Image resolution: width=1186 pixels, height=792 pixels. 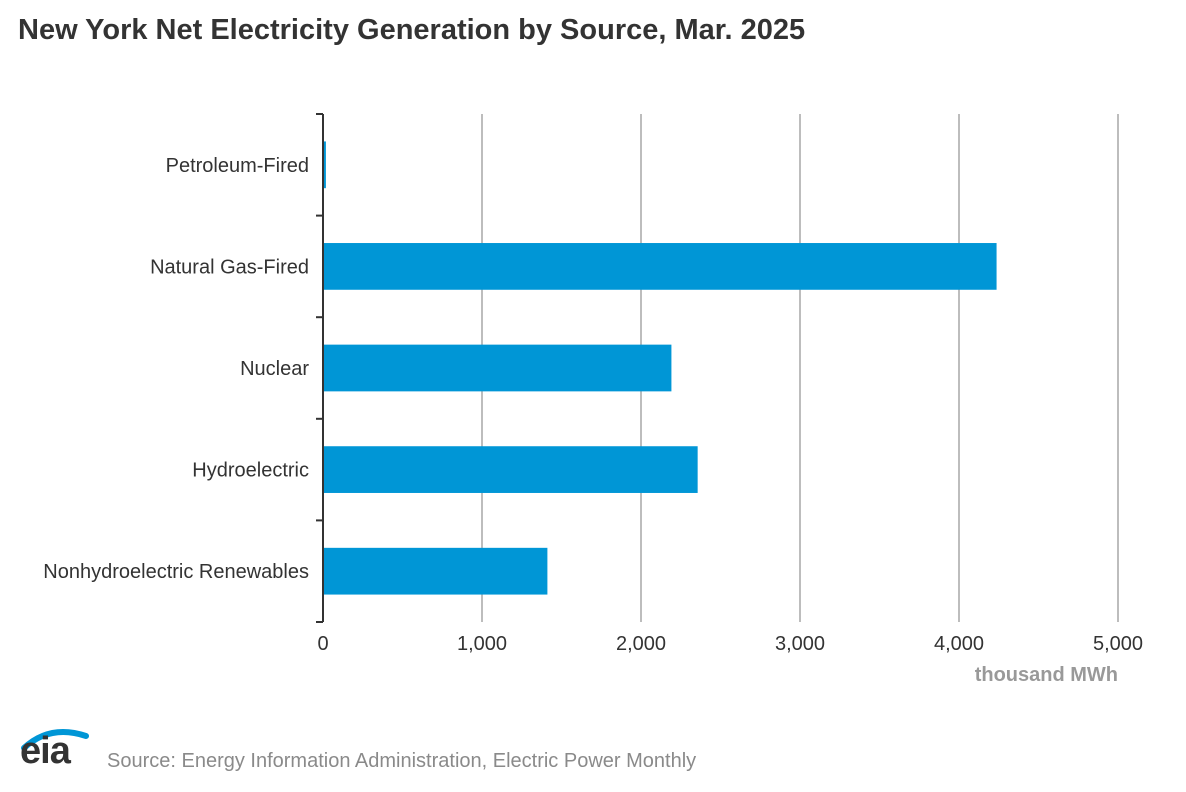 I want to click on category-label: Petroleum-Fired, so click(x=237, y=166).